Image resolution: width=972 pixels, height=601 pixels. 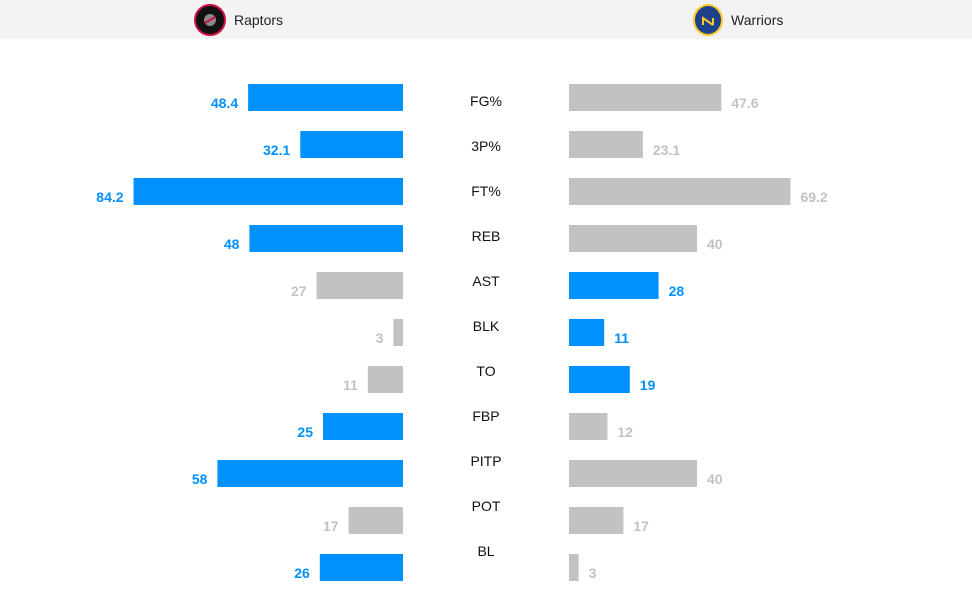 What do you see at coordinates (210, 19) in the screenshot?
I see `raptors-logo-icon` at bounding box center [210, 19].